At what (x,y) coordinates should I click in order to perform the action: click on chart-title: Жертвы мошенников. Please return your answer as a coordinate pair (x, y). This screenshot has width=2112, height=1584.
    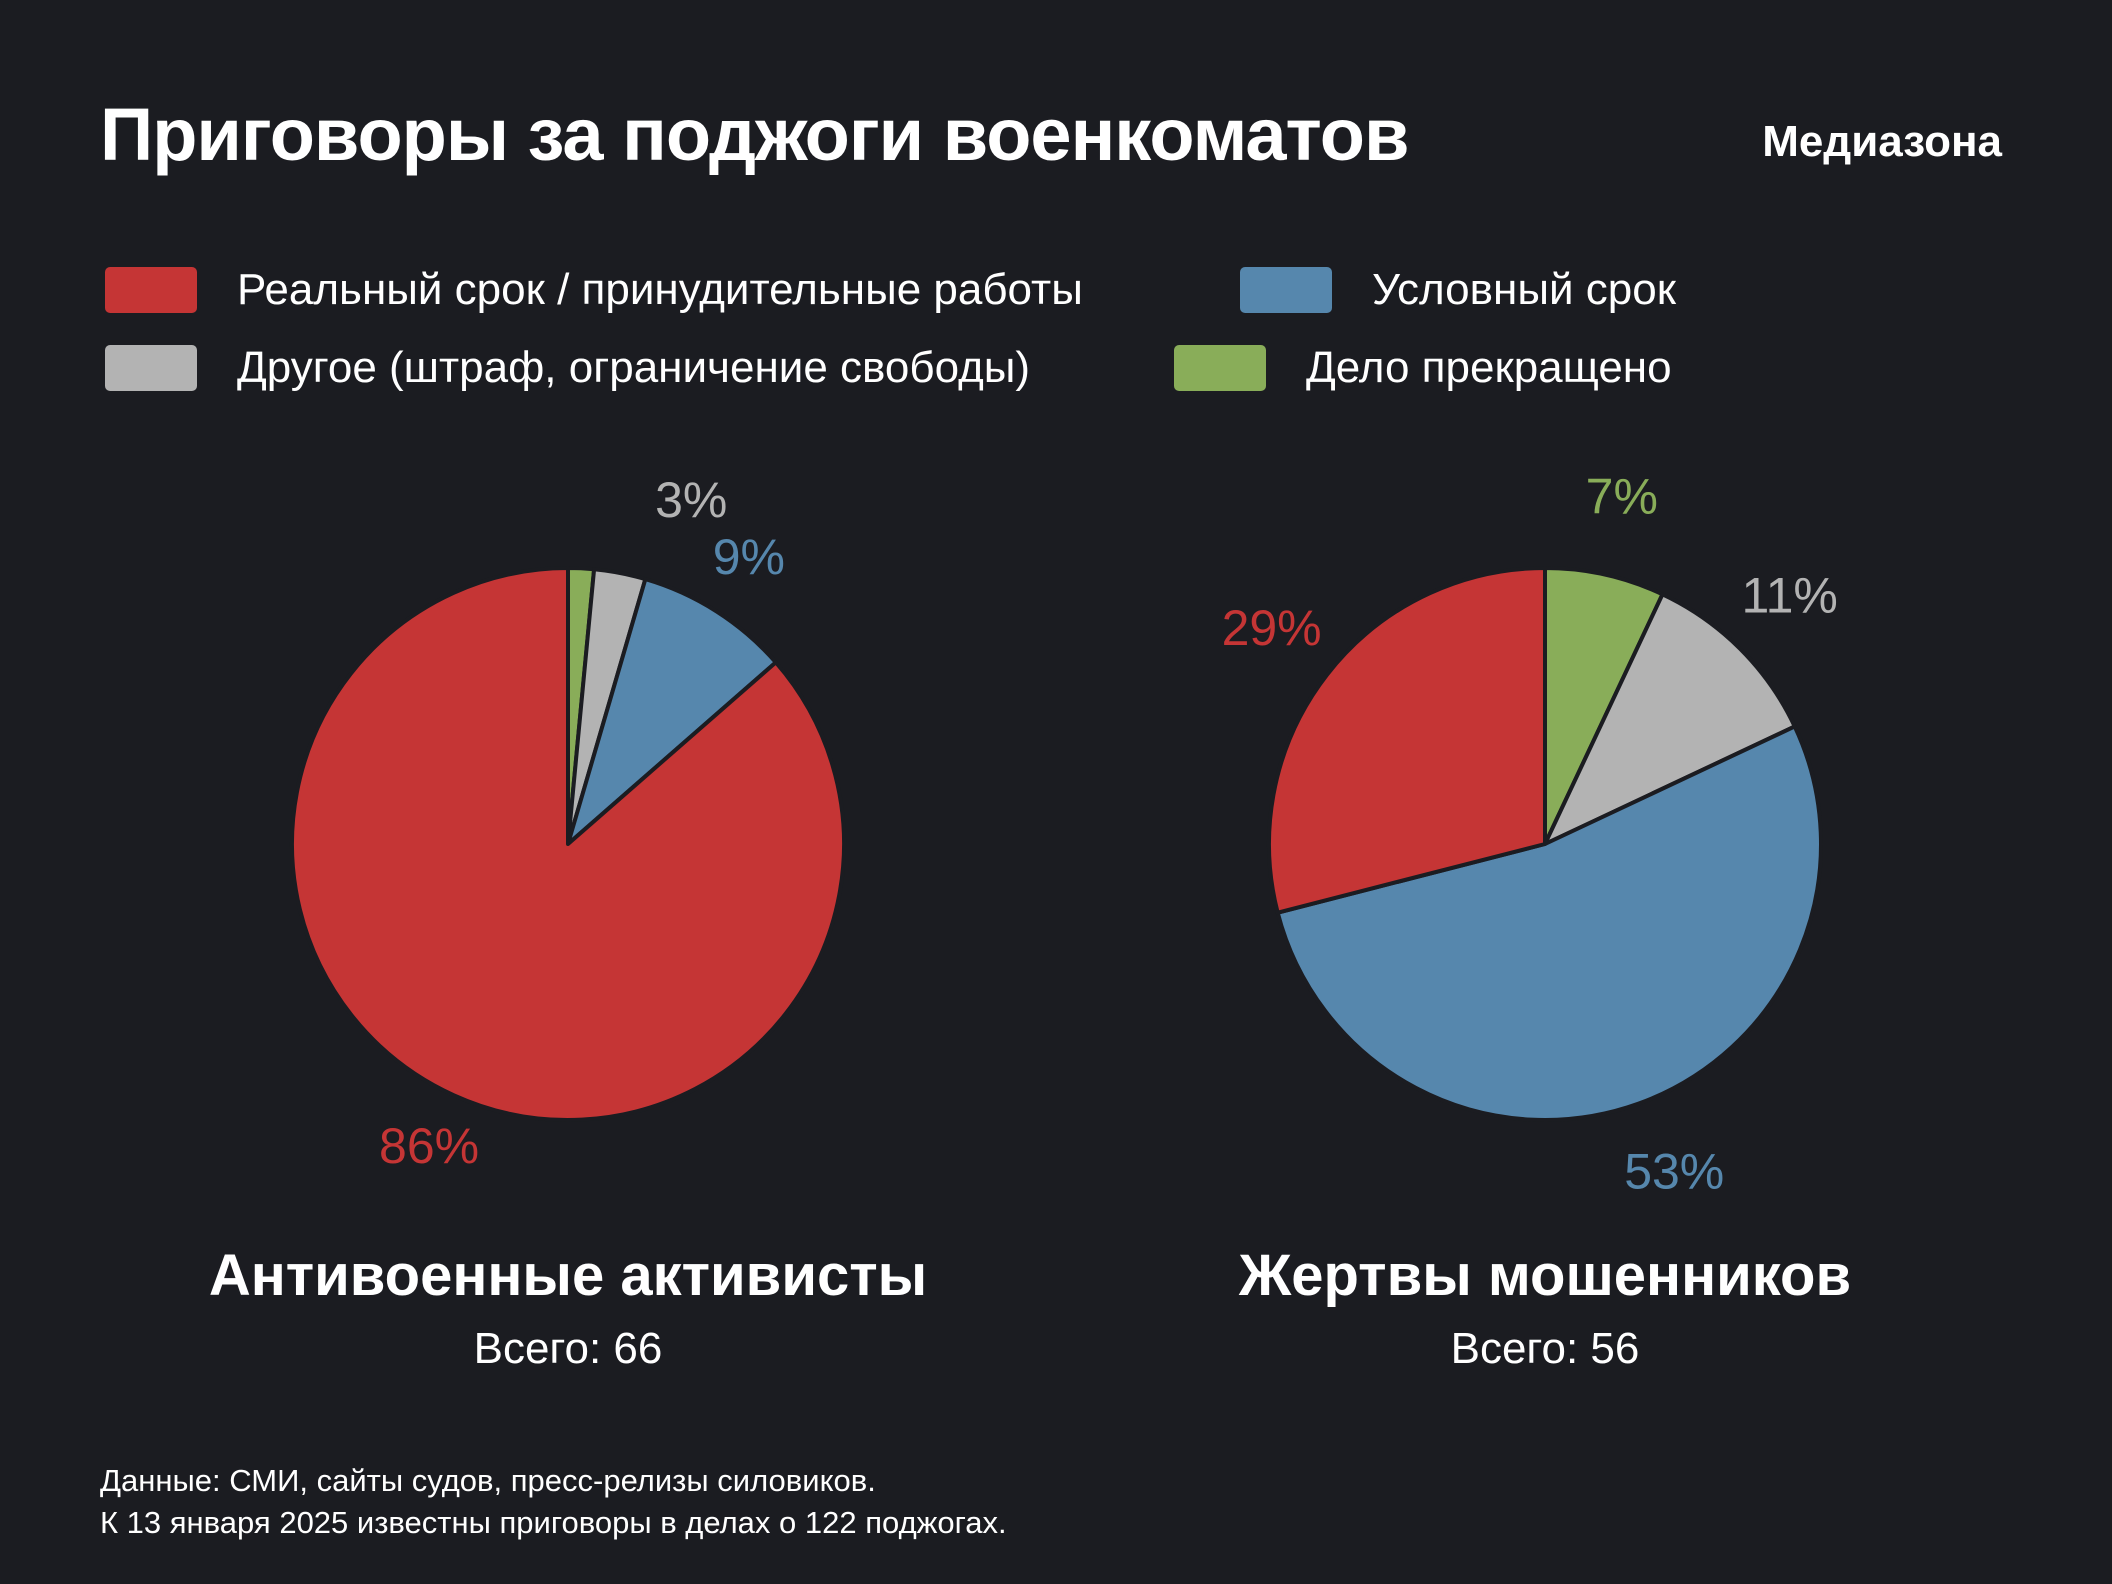
    Looking at the image, I should click on (1545, 1275).